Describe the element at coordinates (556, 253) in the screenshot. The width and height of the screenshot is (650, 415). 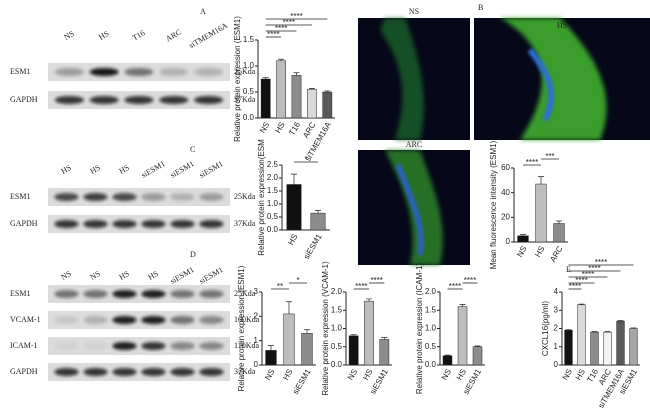
I see `x-tick-label: ARC` at that location.